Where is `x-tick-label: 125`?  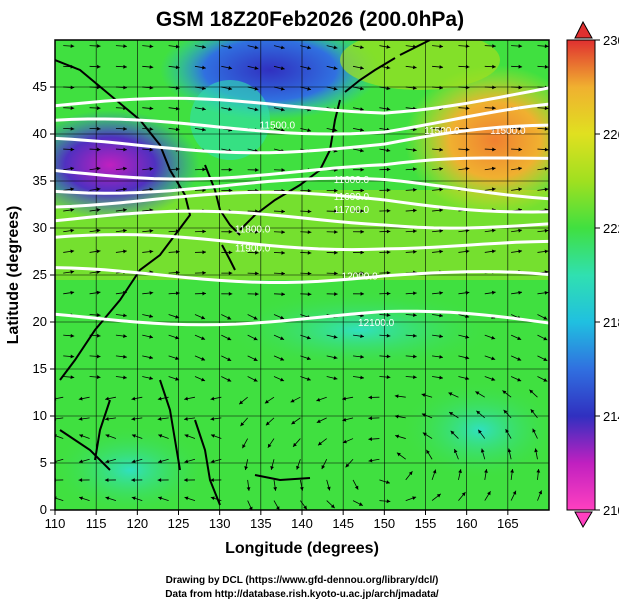
x-tick-label: 125 is located at coordinates (179, 523).